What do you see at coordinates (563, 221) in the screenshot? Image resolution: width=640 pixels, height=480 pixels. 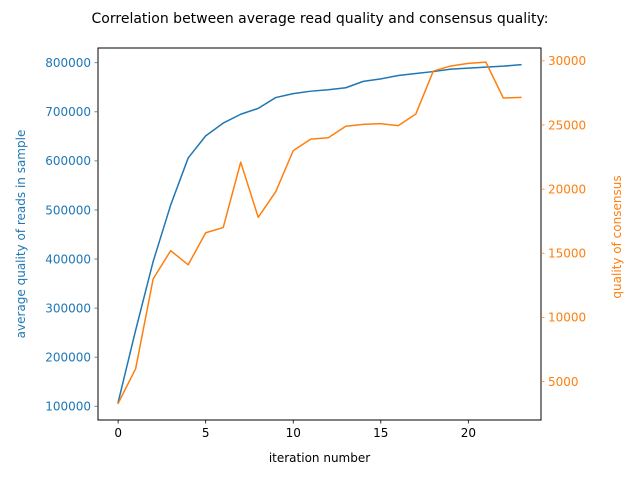 I see `y-axis-right: 5000 10000 15000 20000 25000 30000` at bounding box center [563, 221].